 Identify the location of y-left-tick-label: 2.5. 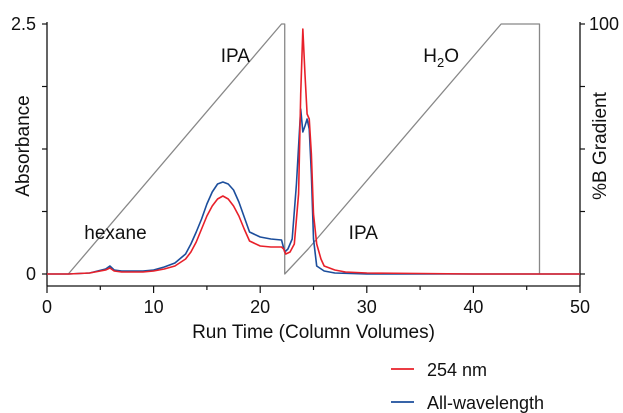
(23, 24).